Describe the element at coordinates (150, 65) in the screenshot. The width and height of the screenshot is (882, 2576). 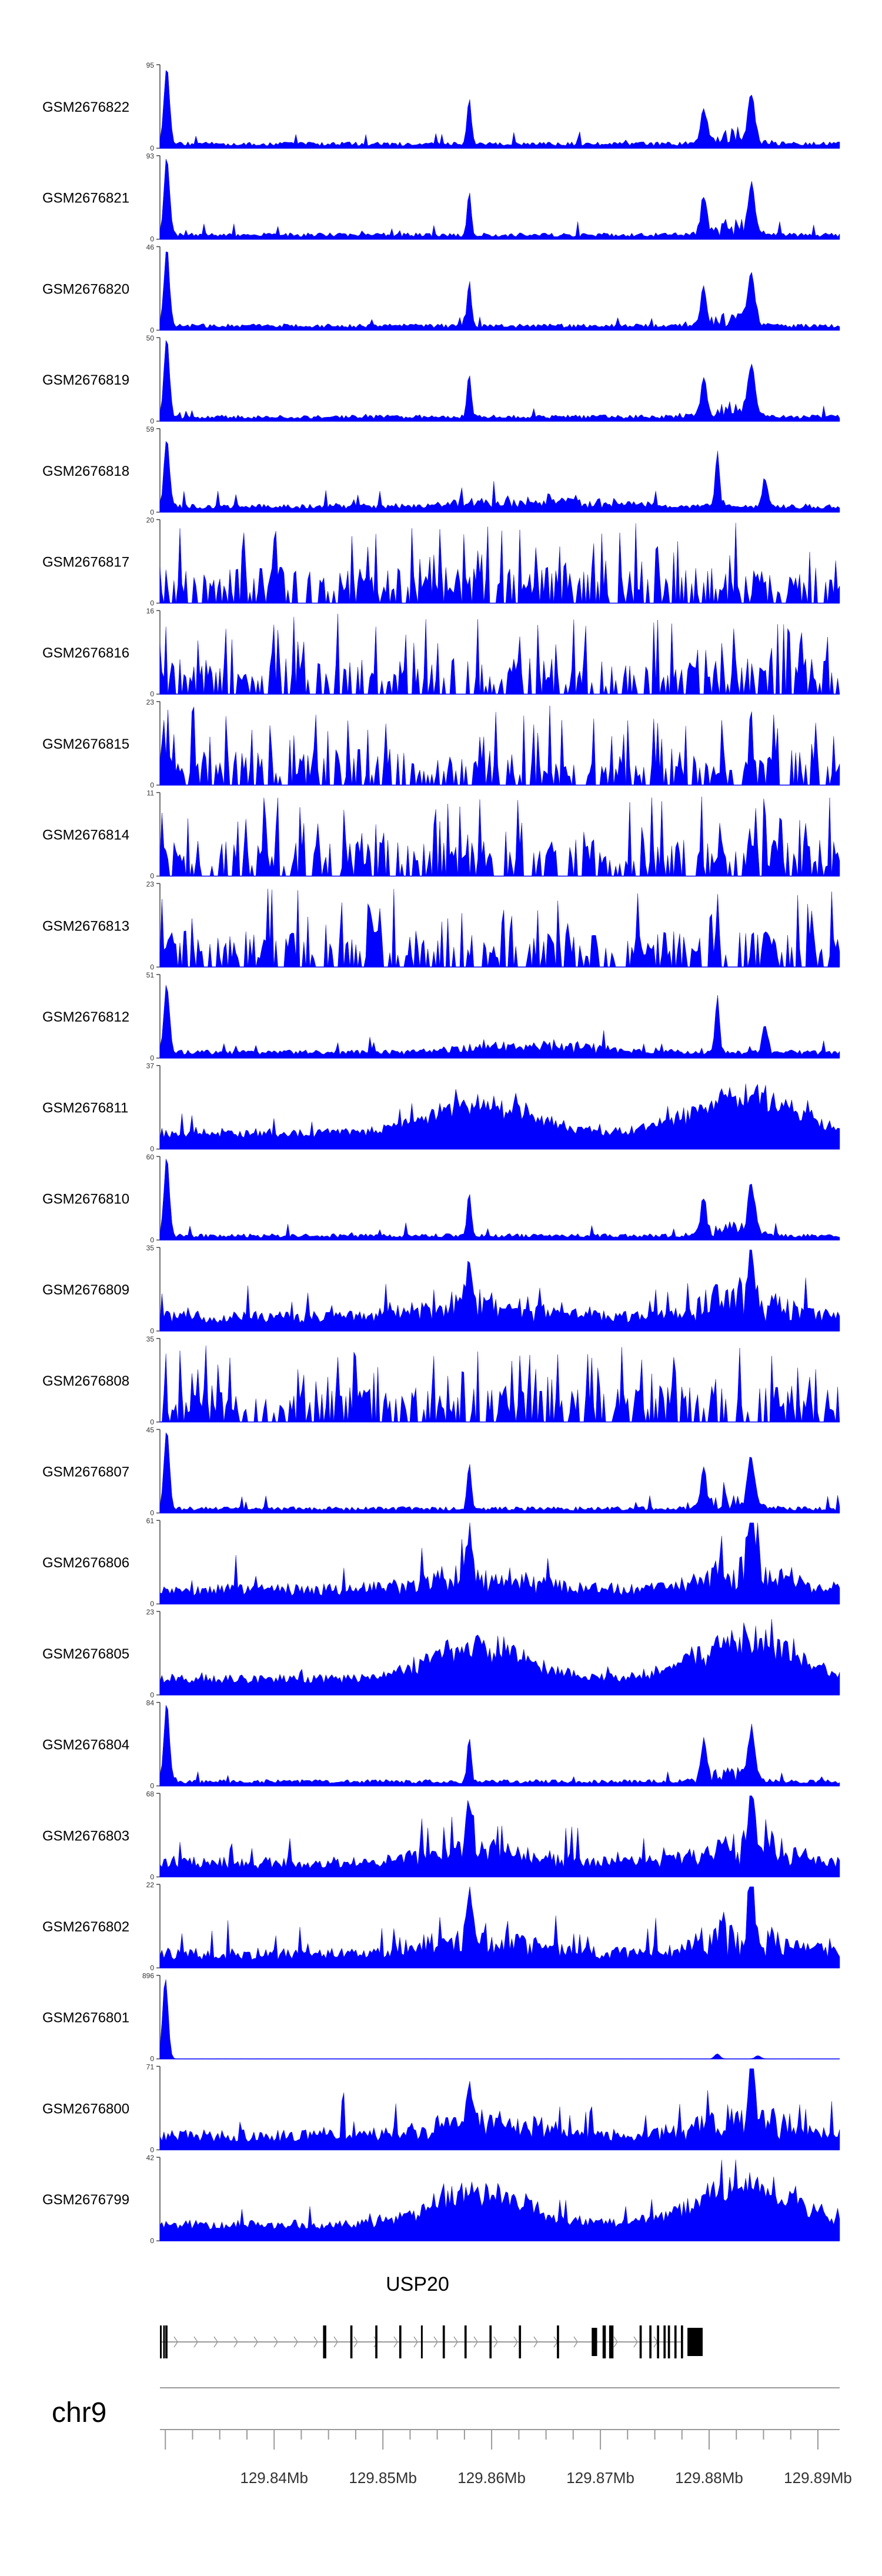
I see `y-max-label: 95` at that location.